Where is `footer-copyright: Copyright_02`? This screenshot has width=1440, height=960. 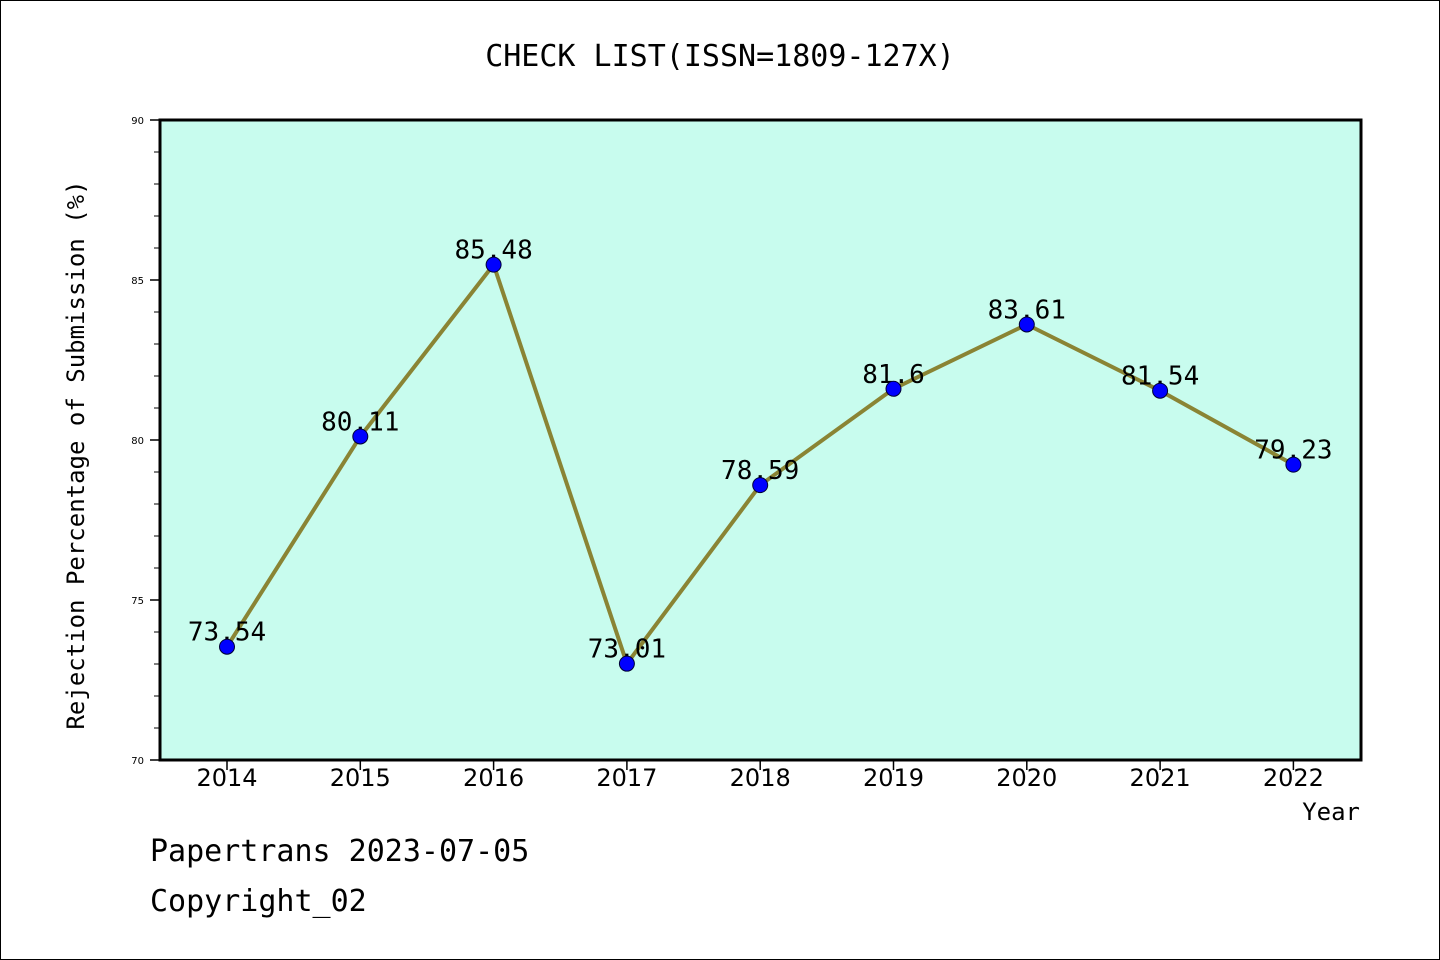
footer-copyright: Copyright_02 is located at coordinates (258, 901).